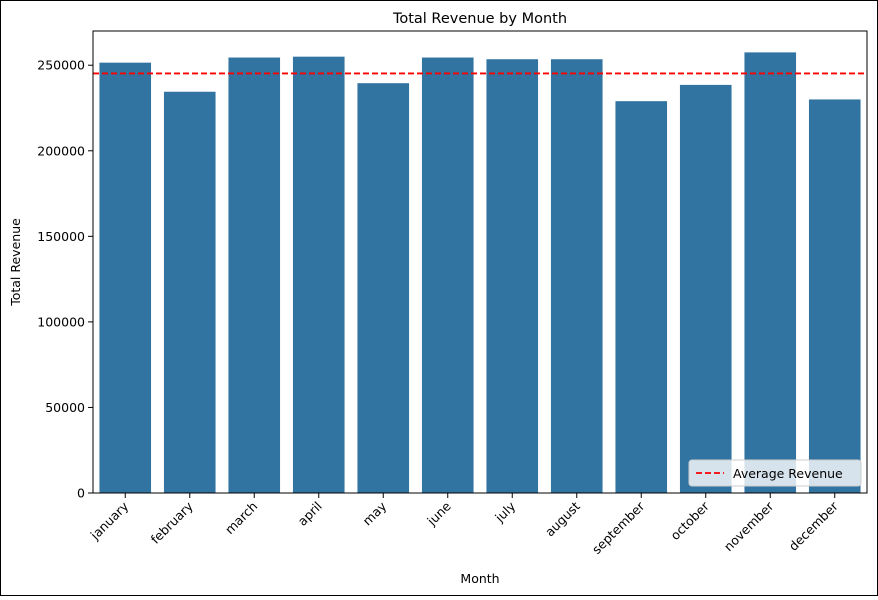 The width and height of the screenshot is (878, 600). What do you see at coordinates (770, 272) in the screenshot?
I see `bar-november` at bounding box center [770, 272].